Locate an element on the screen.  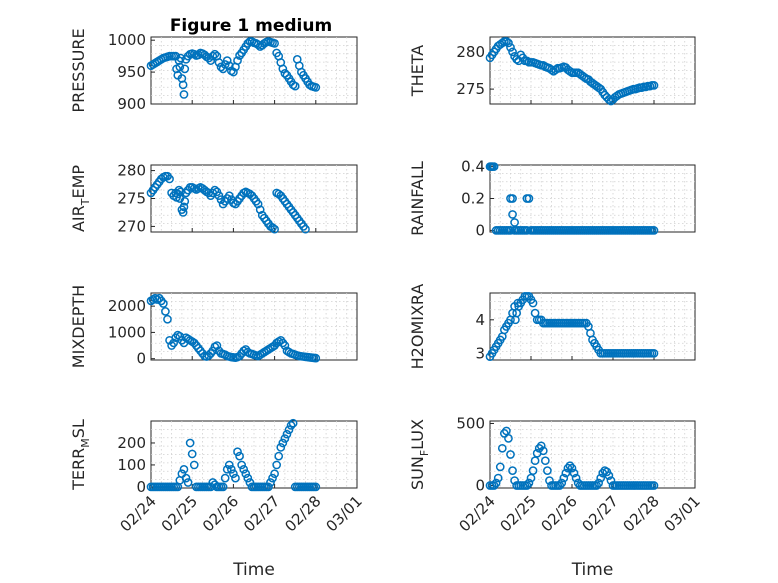
y-axis-label-sub: M is located at coordinates (85, 443).